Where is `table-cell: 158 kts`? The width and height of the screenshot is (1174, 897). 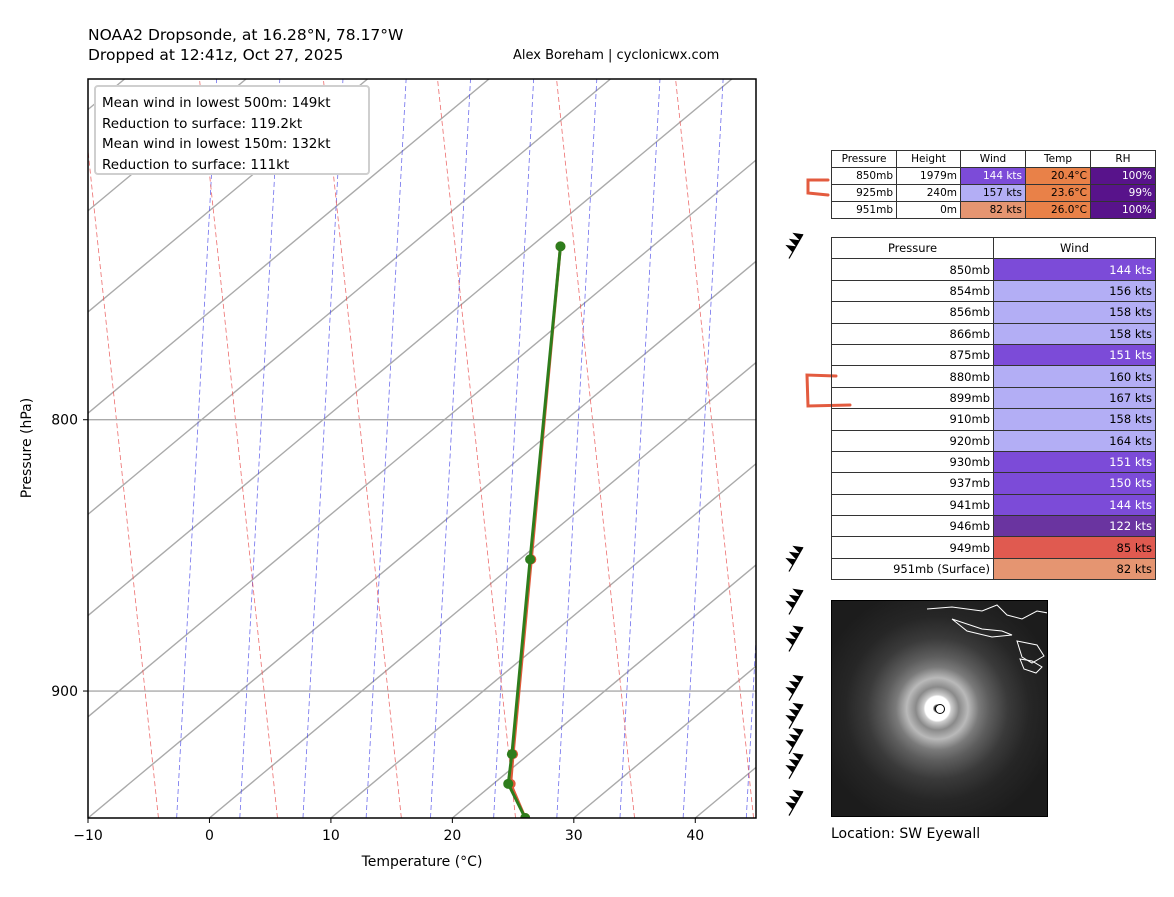 table-cell: 158 kts is located at coordinates (1074, 333).